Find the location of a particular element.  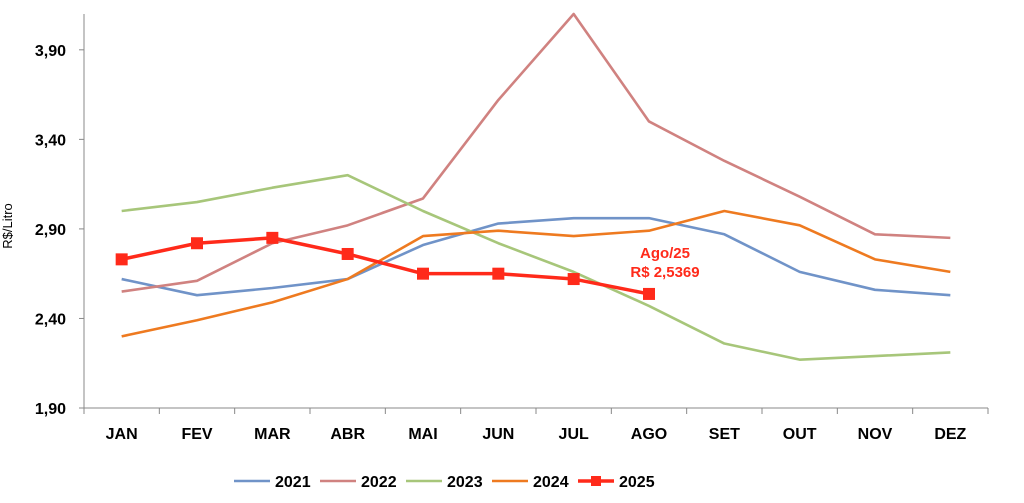

annotation-line: Ago/25 is located at coordinates (665, 253).